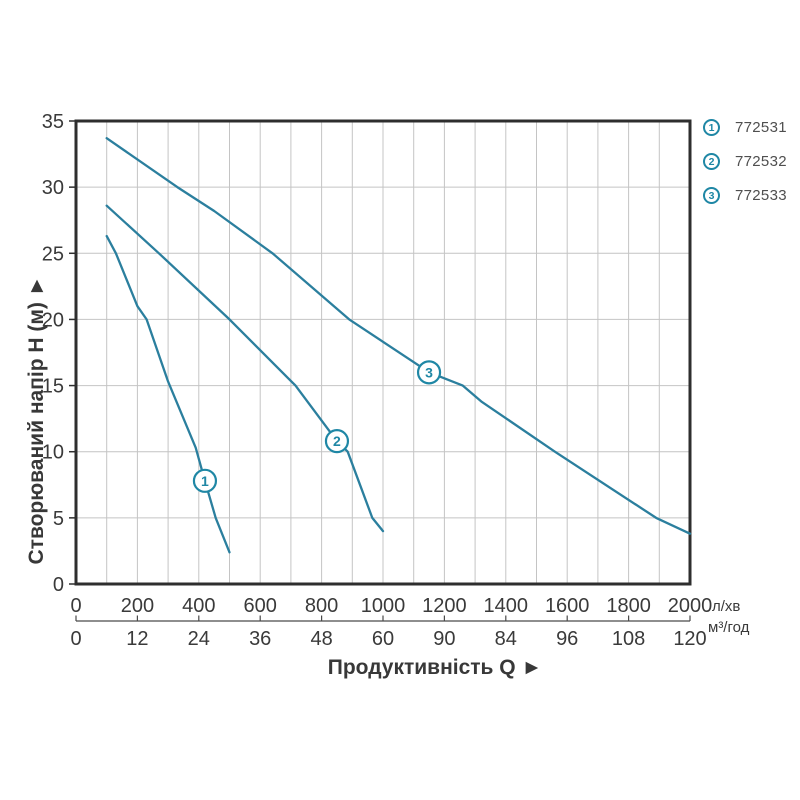 Image resolution: width=800 pixels, height=800 pixels. What do you see at coordinates (321, 606) in the screenshot?
I see `x-axis-primary-tick-label: 800` at bounding box center [321, 606].